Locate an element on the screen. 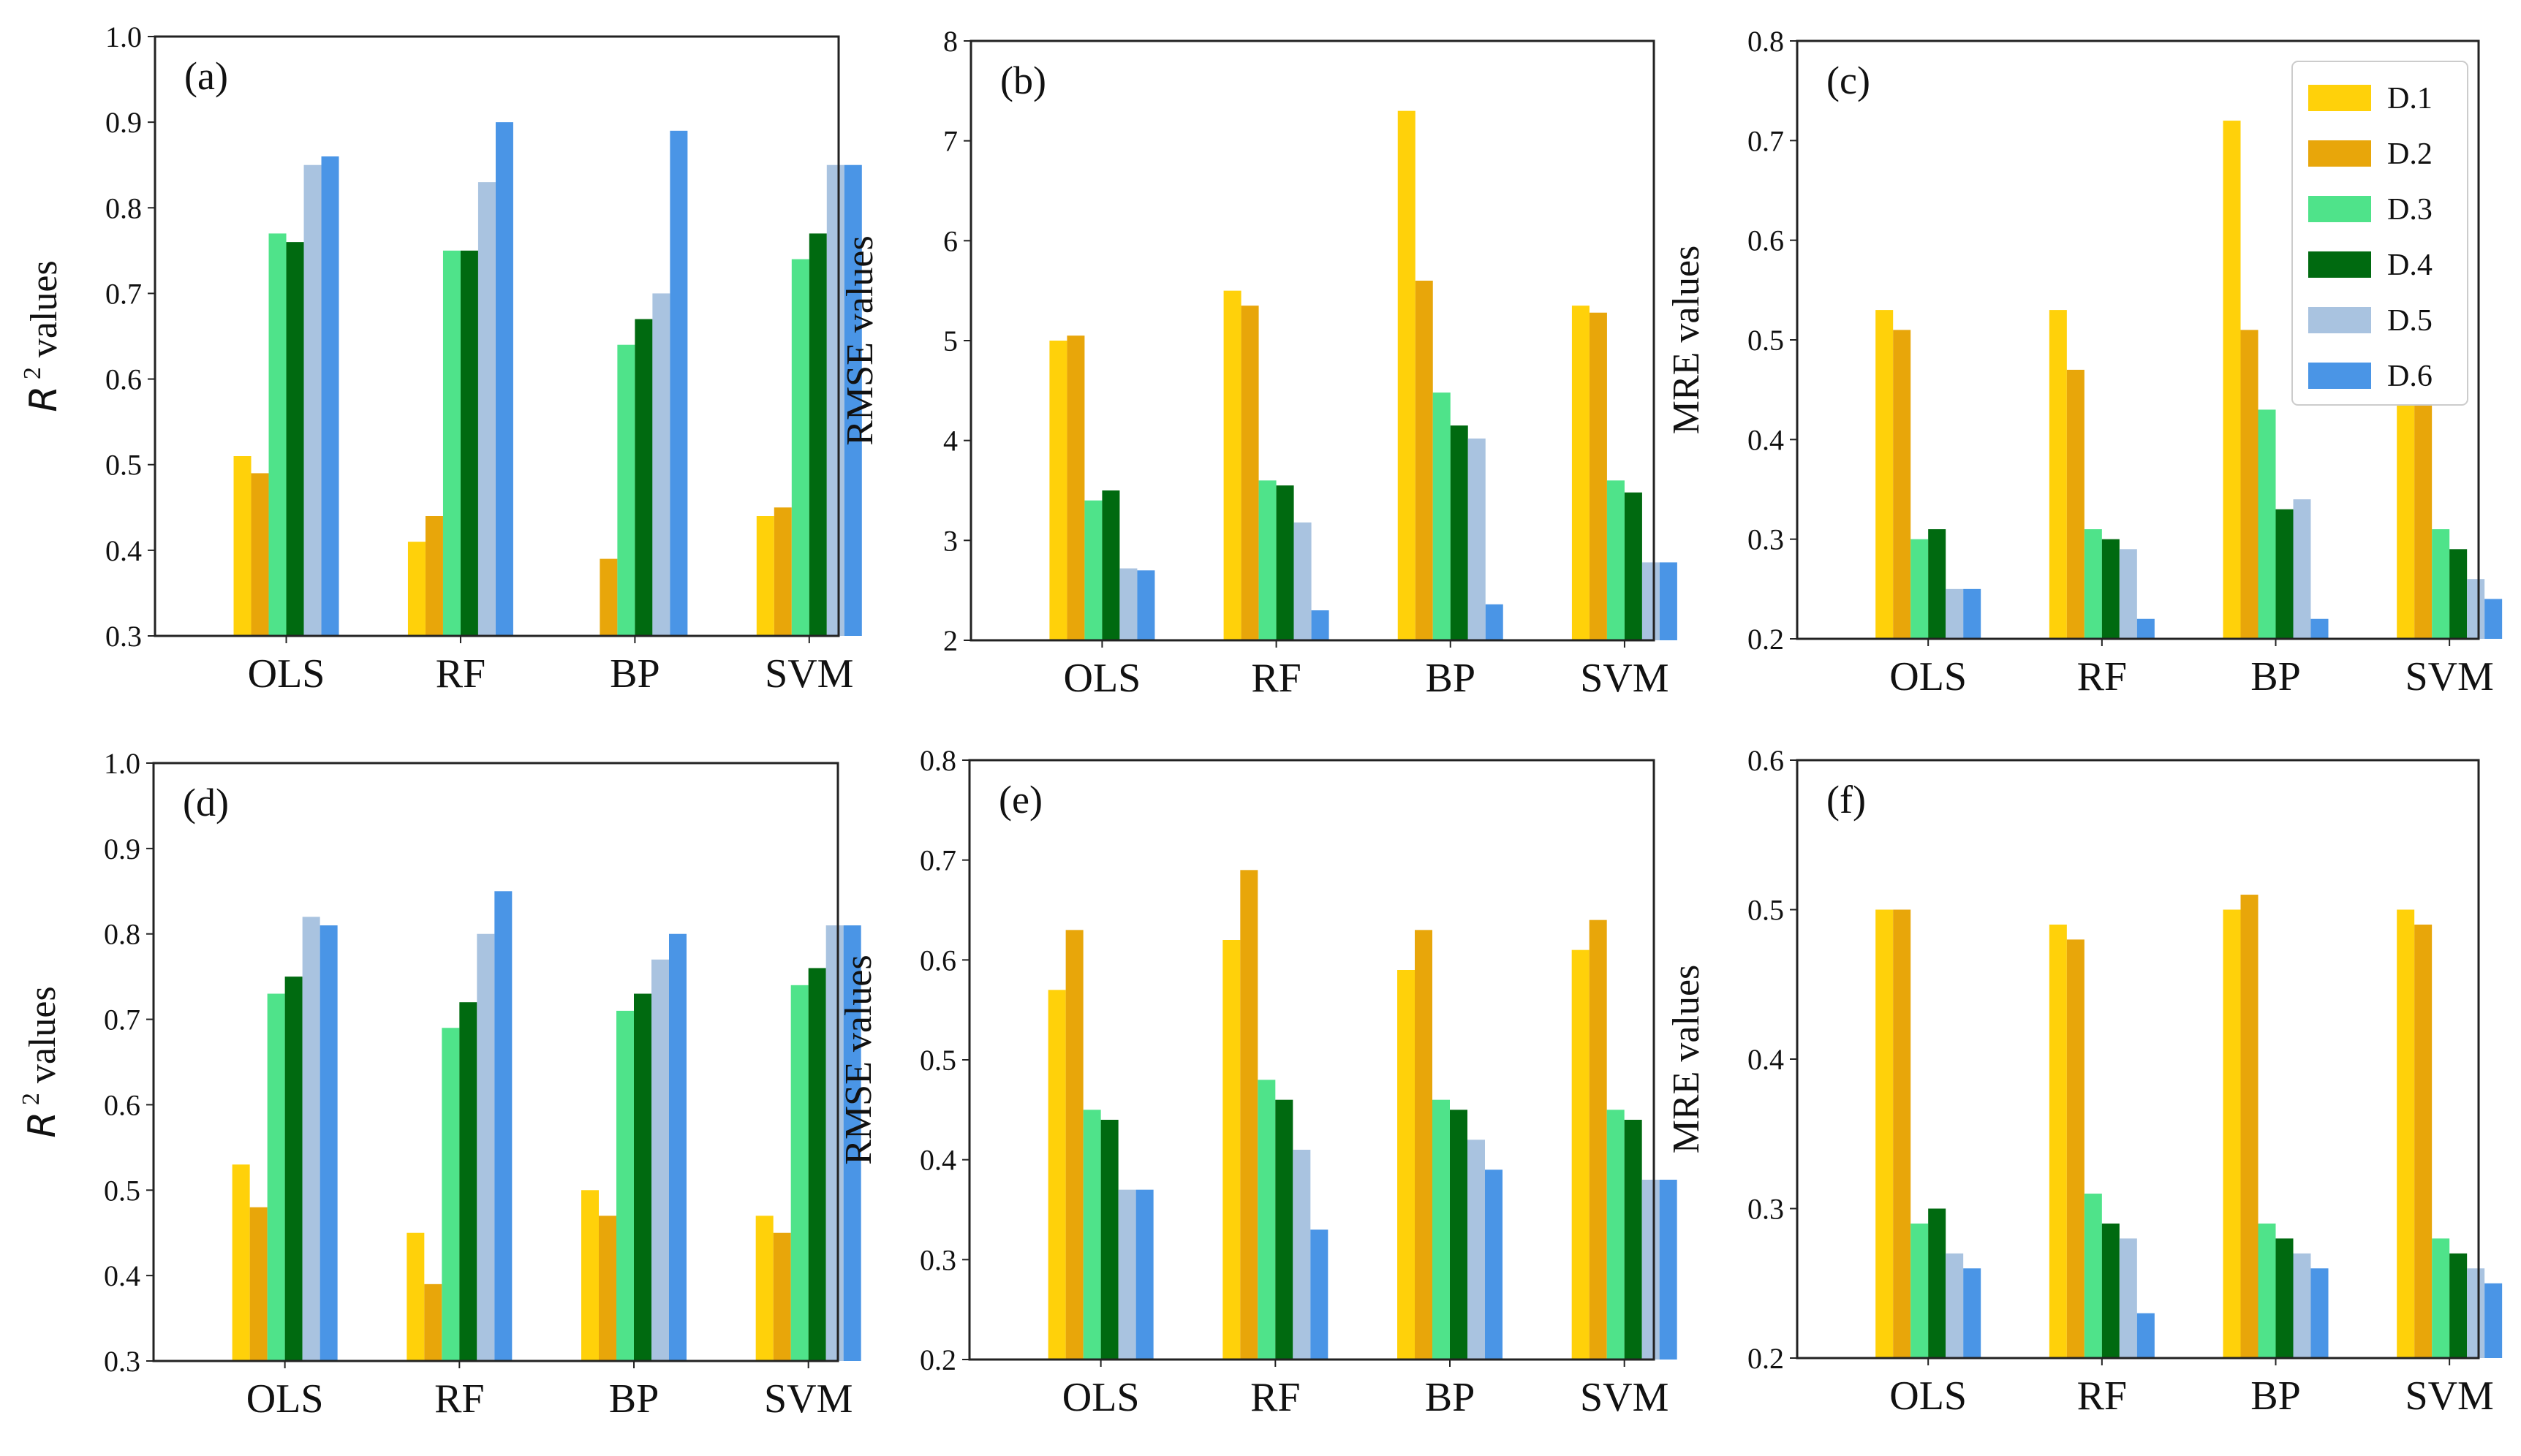 The height and width of the screenshot is (1456, 2521). y-tick-label: 0.4 is located at coordinates (938, 1160).